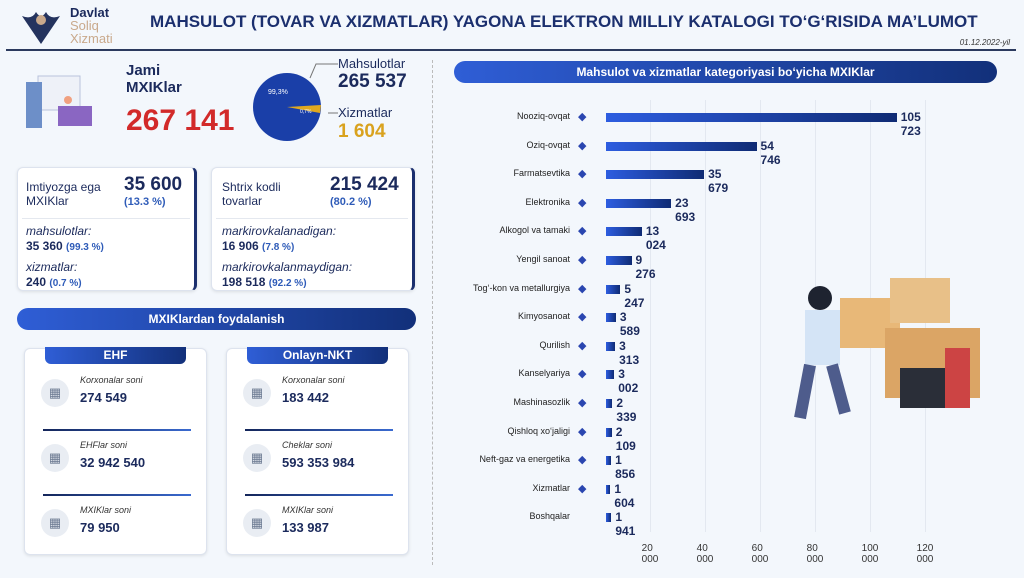 The height and width of the screenshot is (578, 1024). I want to click on category-label: Farmatsevtika, so click(541, 173).